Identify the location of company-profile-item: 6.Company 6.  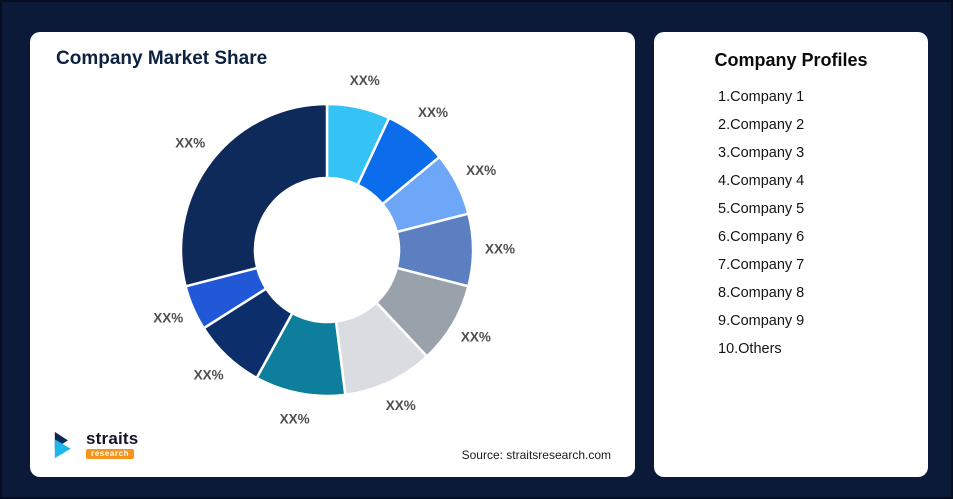
(761, 237).